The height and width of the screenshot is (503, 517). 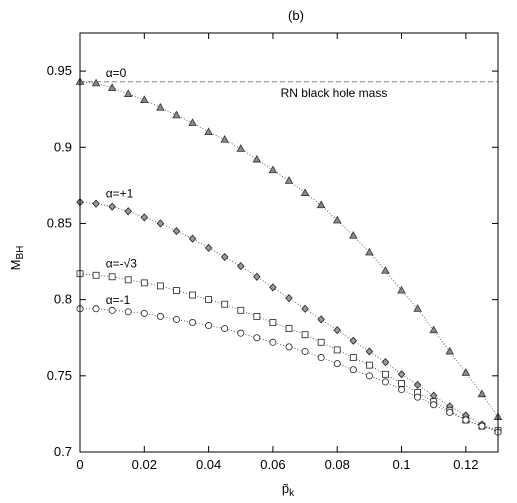 I want to click on x-tick-label: 0.08, so click(x=337, y=464).